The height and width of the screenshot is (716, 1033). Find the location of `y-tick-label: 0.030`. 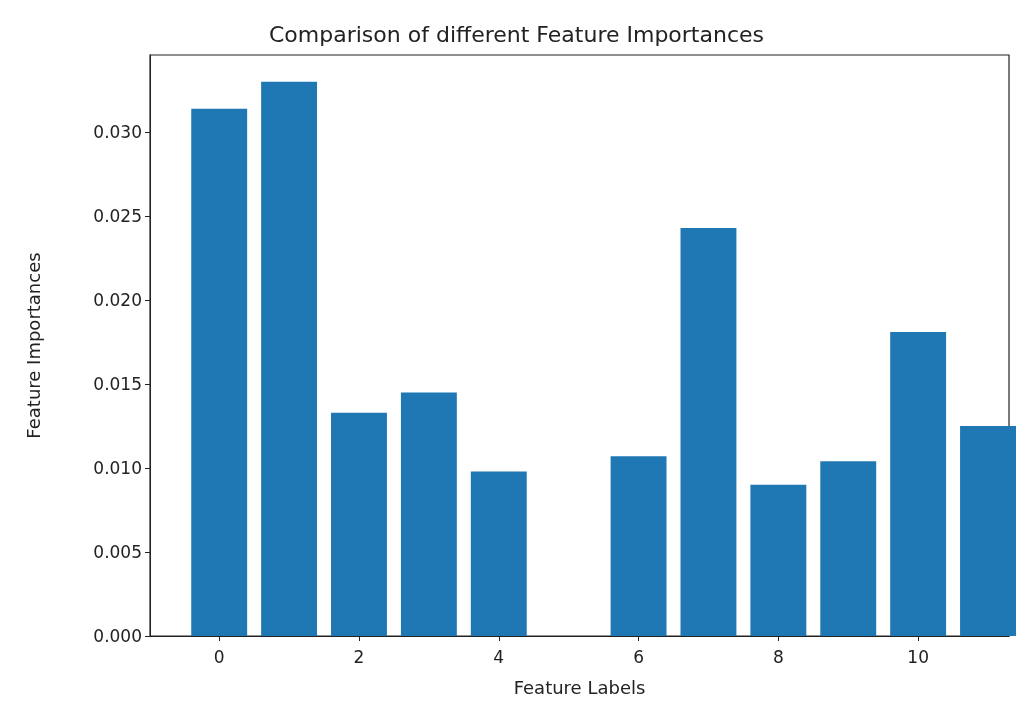

y-tick-label: 0.030 is located at coordinates (117, 132).